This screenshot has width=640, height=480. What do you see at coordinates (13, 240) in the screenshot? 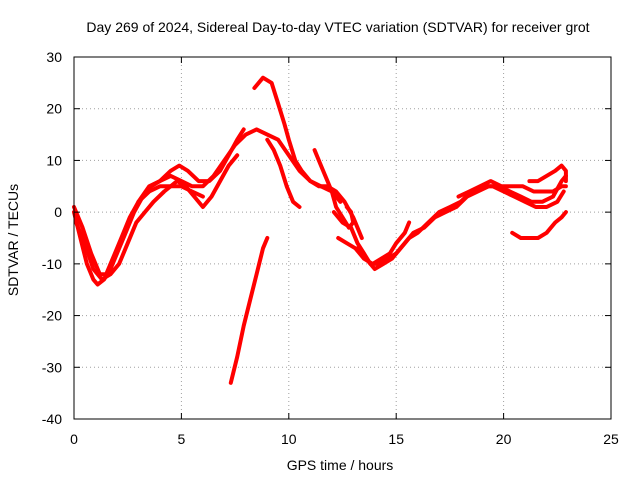
I see `y-axis-label: SDTVAR / TECUs` at bounding box center [13, 240].